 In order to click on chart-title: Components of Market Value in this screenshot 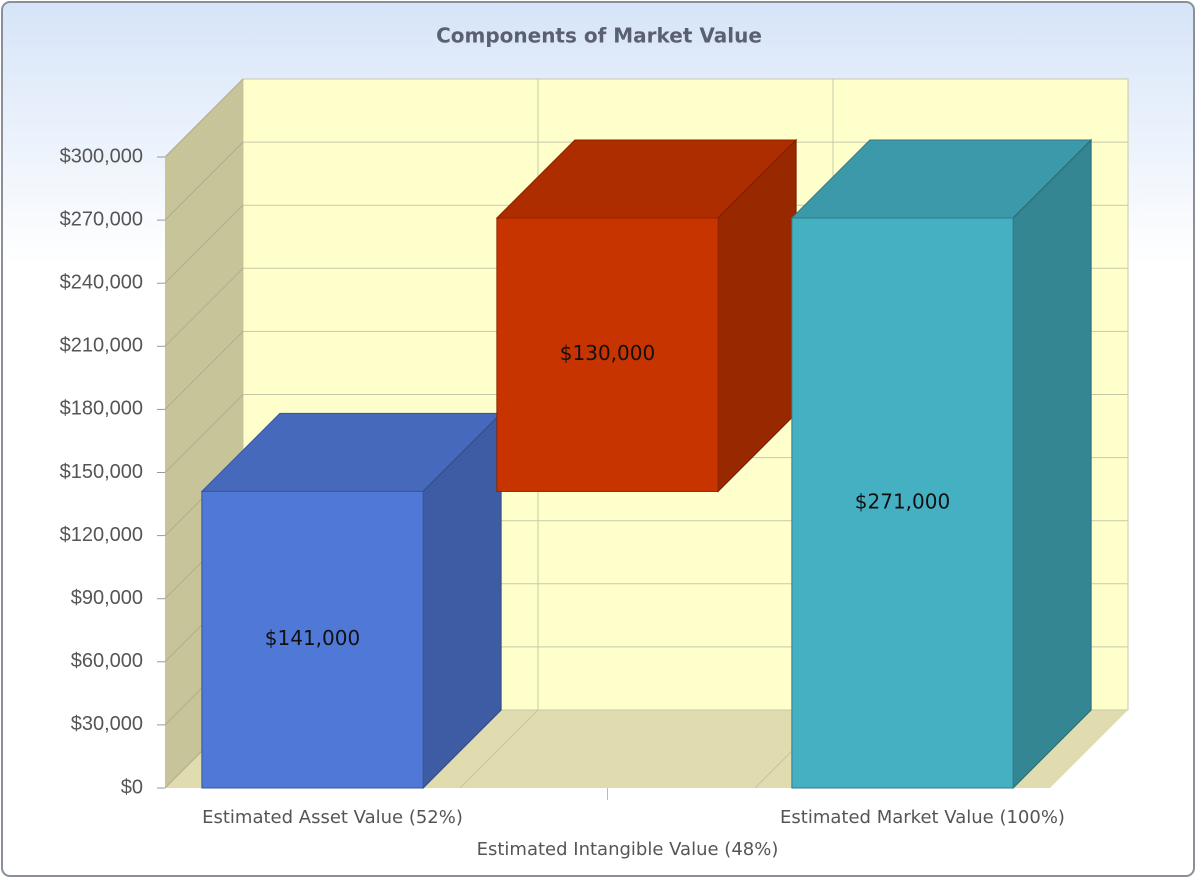, I will do `click(599, 36)`.